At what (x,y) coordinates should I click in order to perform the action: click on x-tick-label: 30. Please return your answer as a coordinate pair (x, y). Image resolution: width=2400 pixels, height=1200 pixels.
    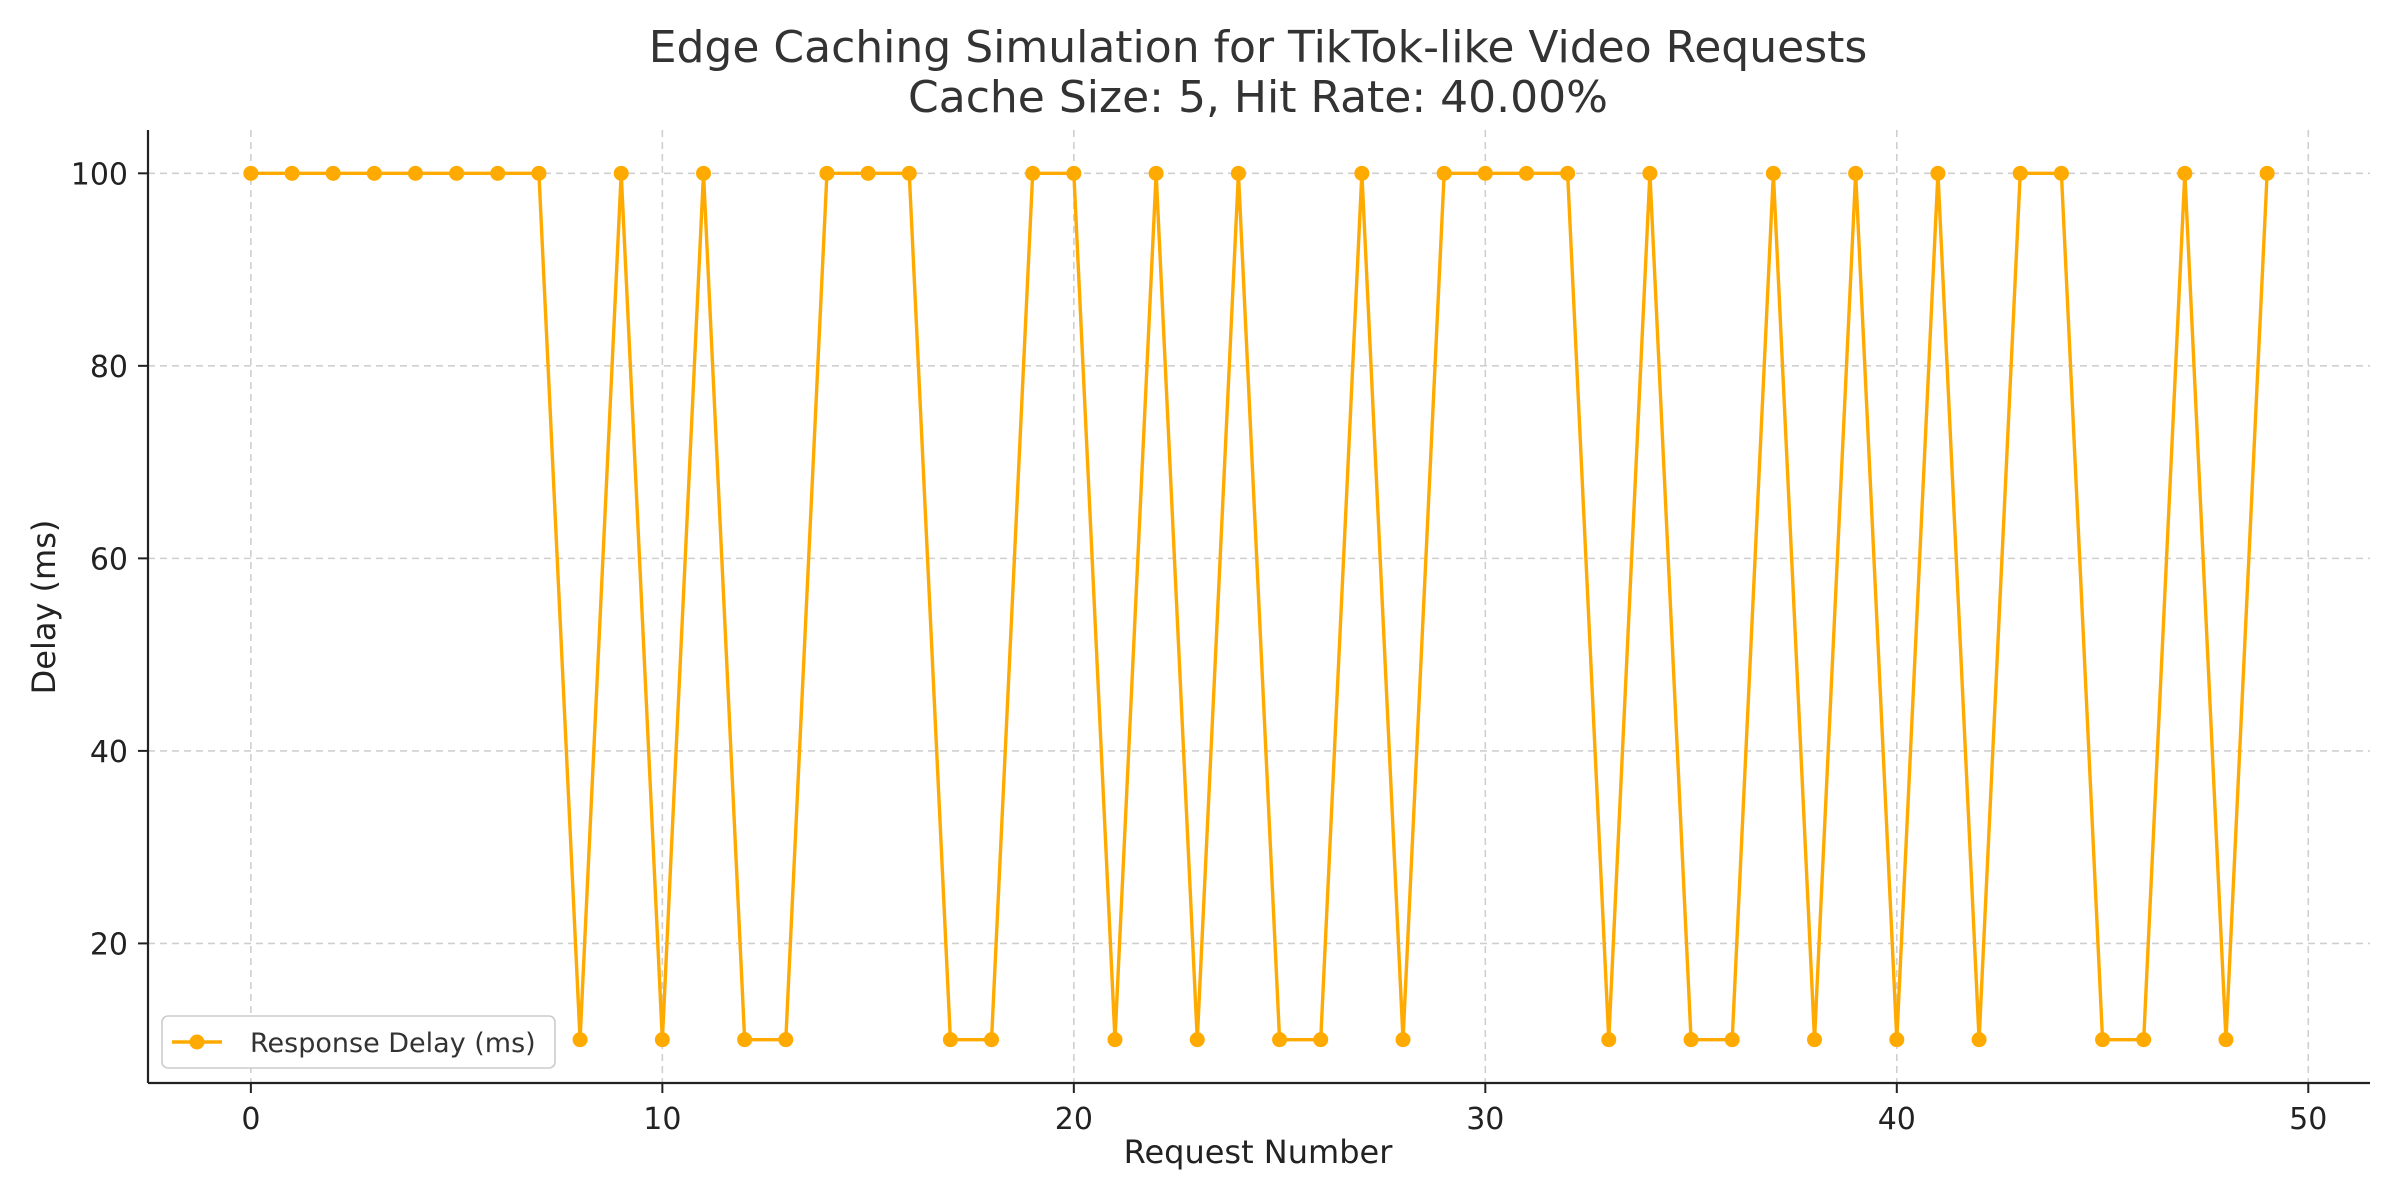
    Looking at the image, I should click on (1485, 1119).